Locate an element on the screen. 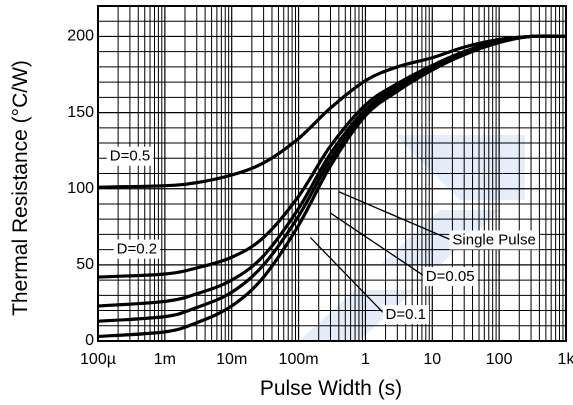 This screenshot has height=405, width=573. y-tick-label: 150 is located at coordinates (80, 112).